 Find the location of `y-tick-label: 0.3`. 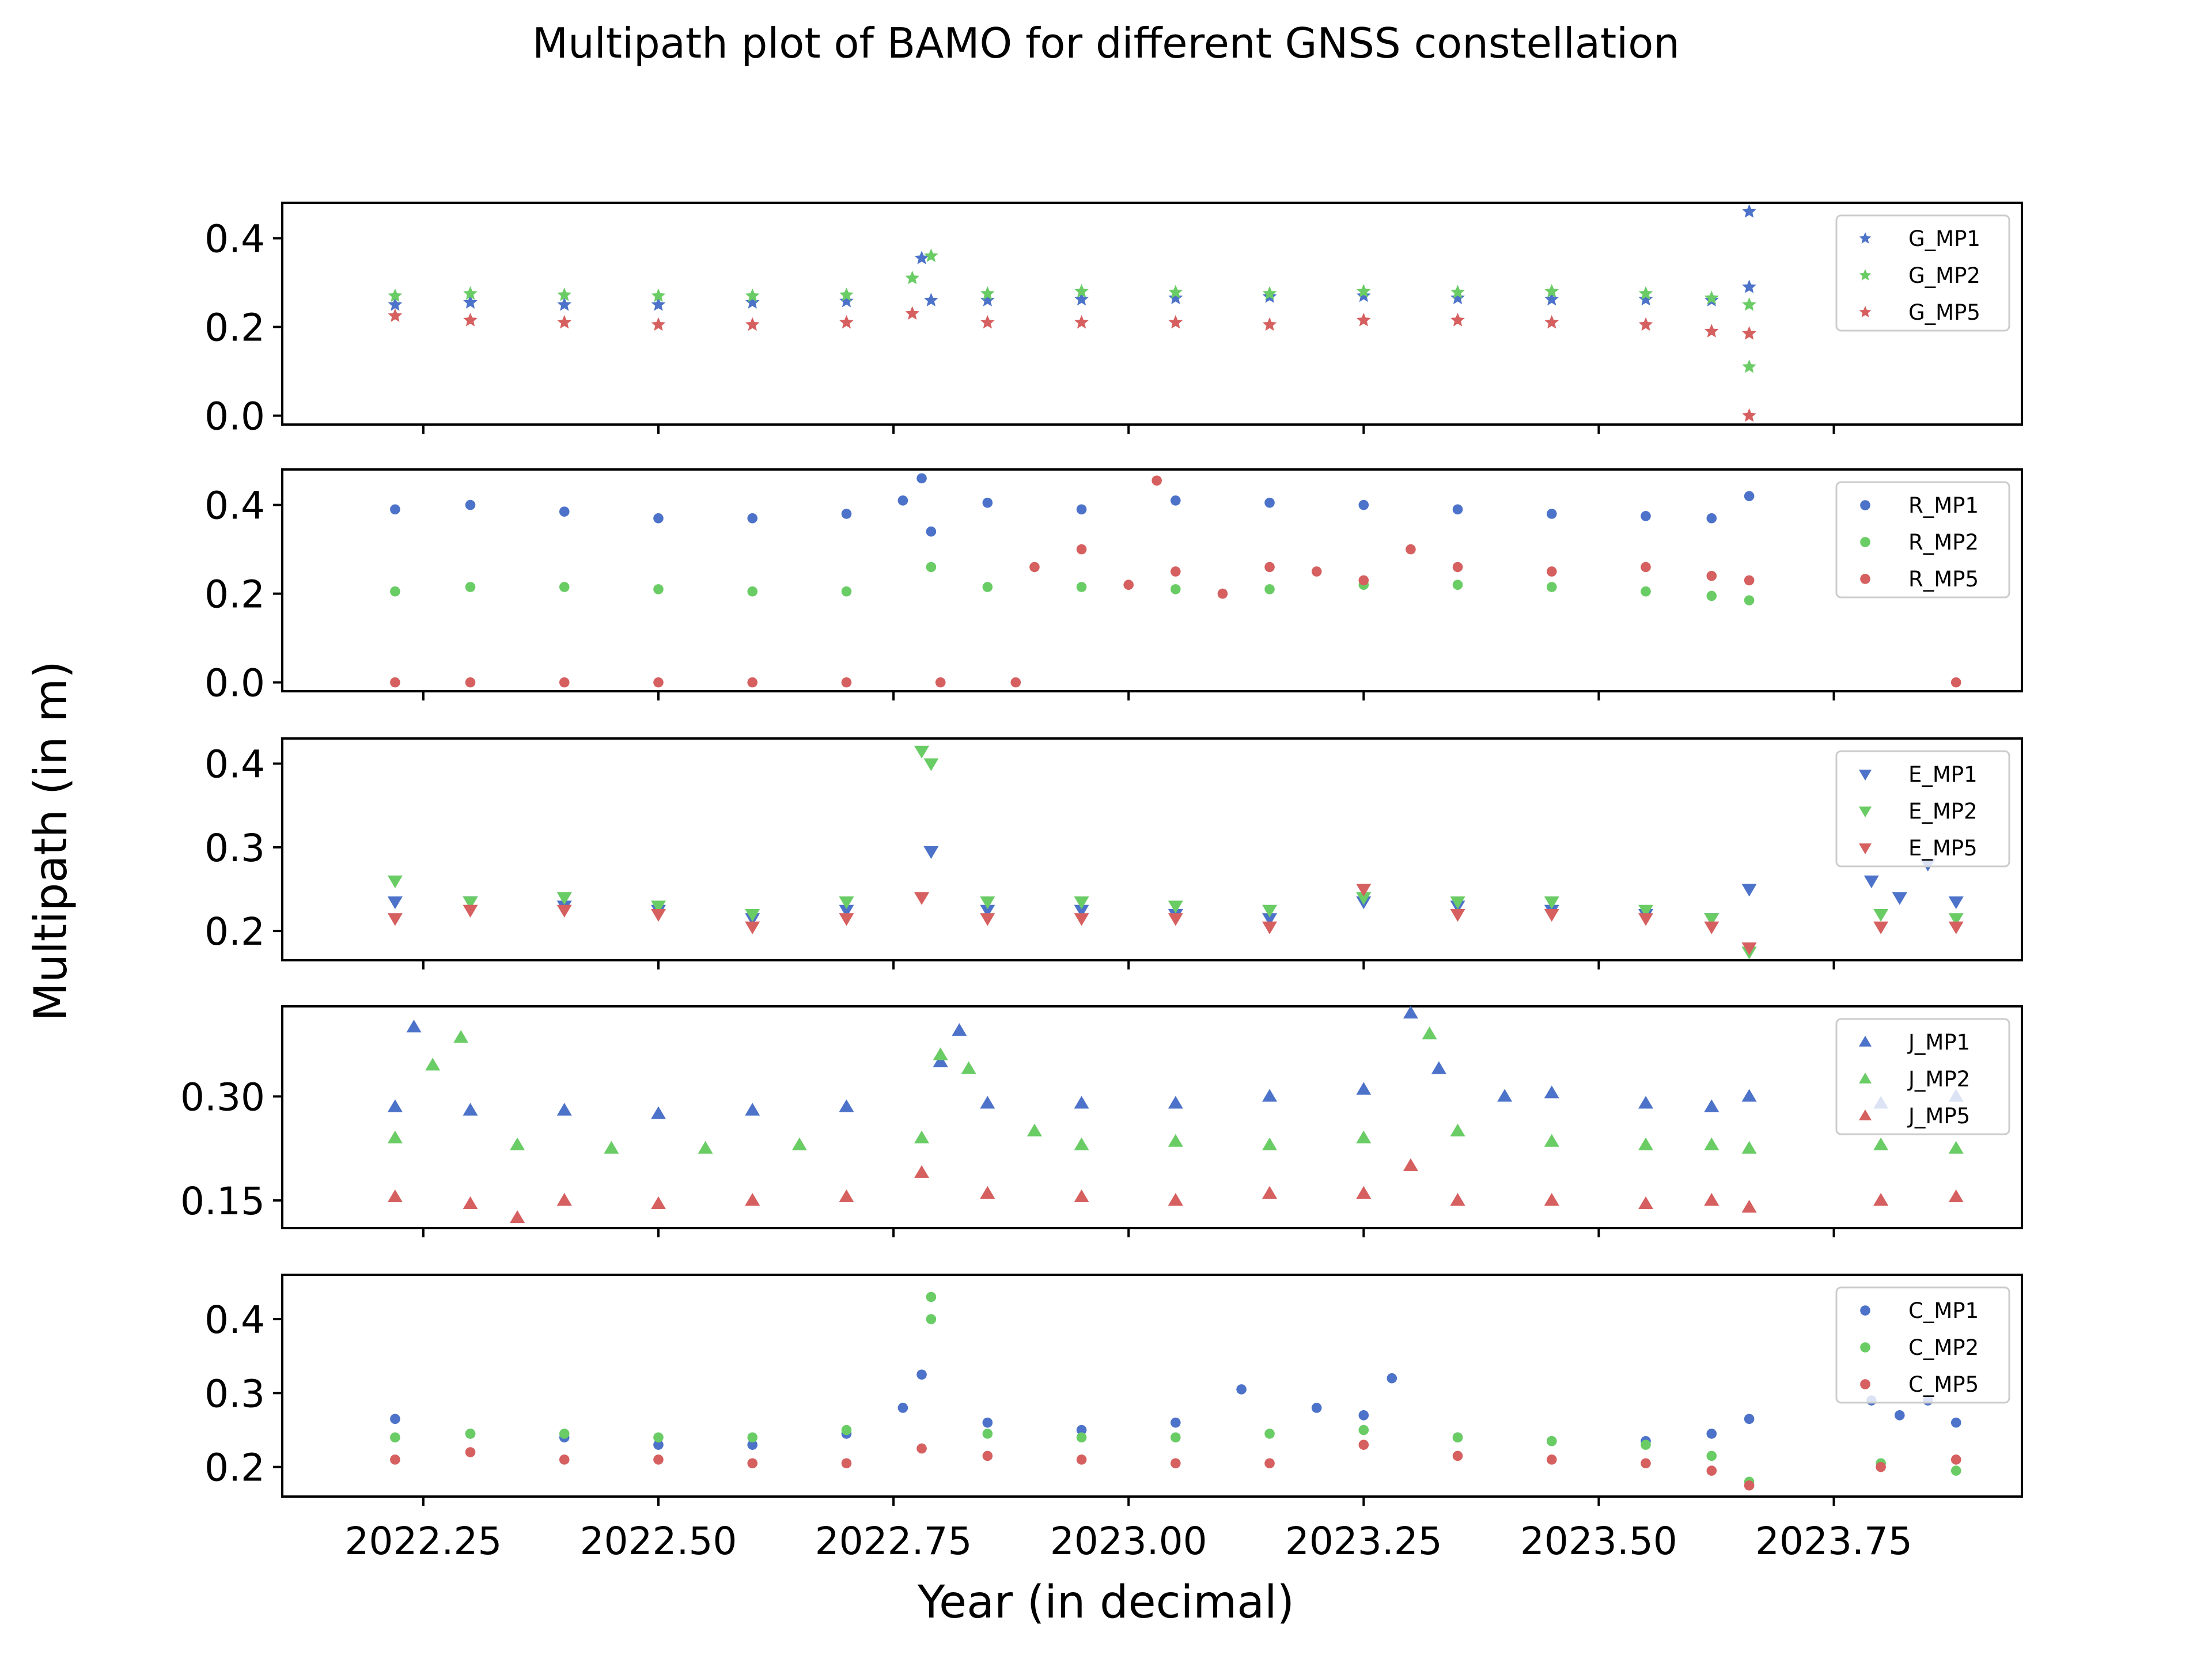

y-tick-label: 0.3 is located at coordinates (234, 848).